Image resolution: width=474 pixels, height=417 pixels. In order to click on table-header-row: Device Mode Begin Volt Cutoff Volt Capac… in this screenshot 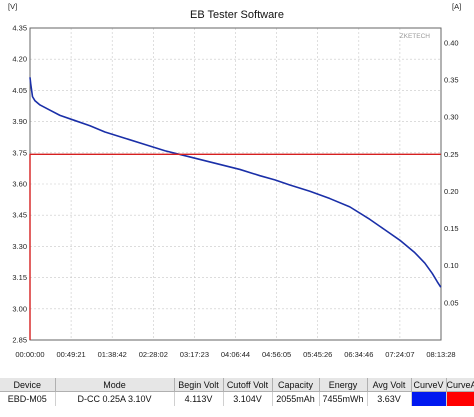, I will do `click(237, 385)`.